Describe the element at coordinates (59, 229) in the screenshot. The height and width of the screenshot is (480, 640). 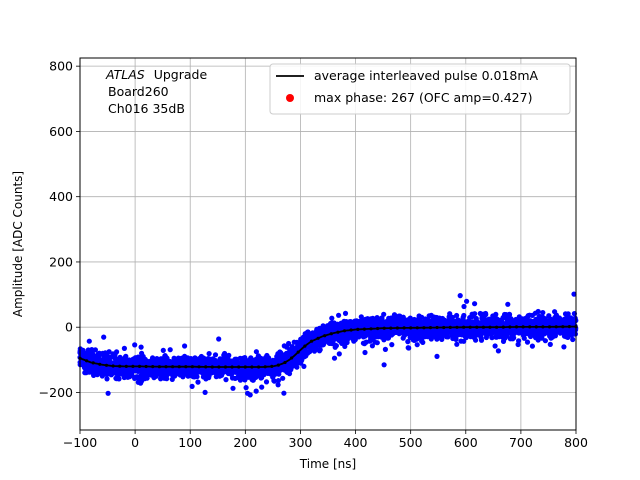
I see `y-axis-ticks: −200 0 200 400 600 800` at that location.